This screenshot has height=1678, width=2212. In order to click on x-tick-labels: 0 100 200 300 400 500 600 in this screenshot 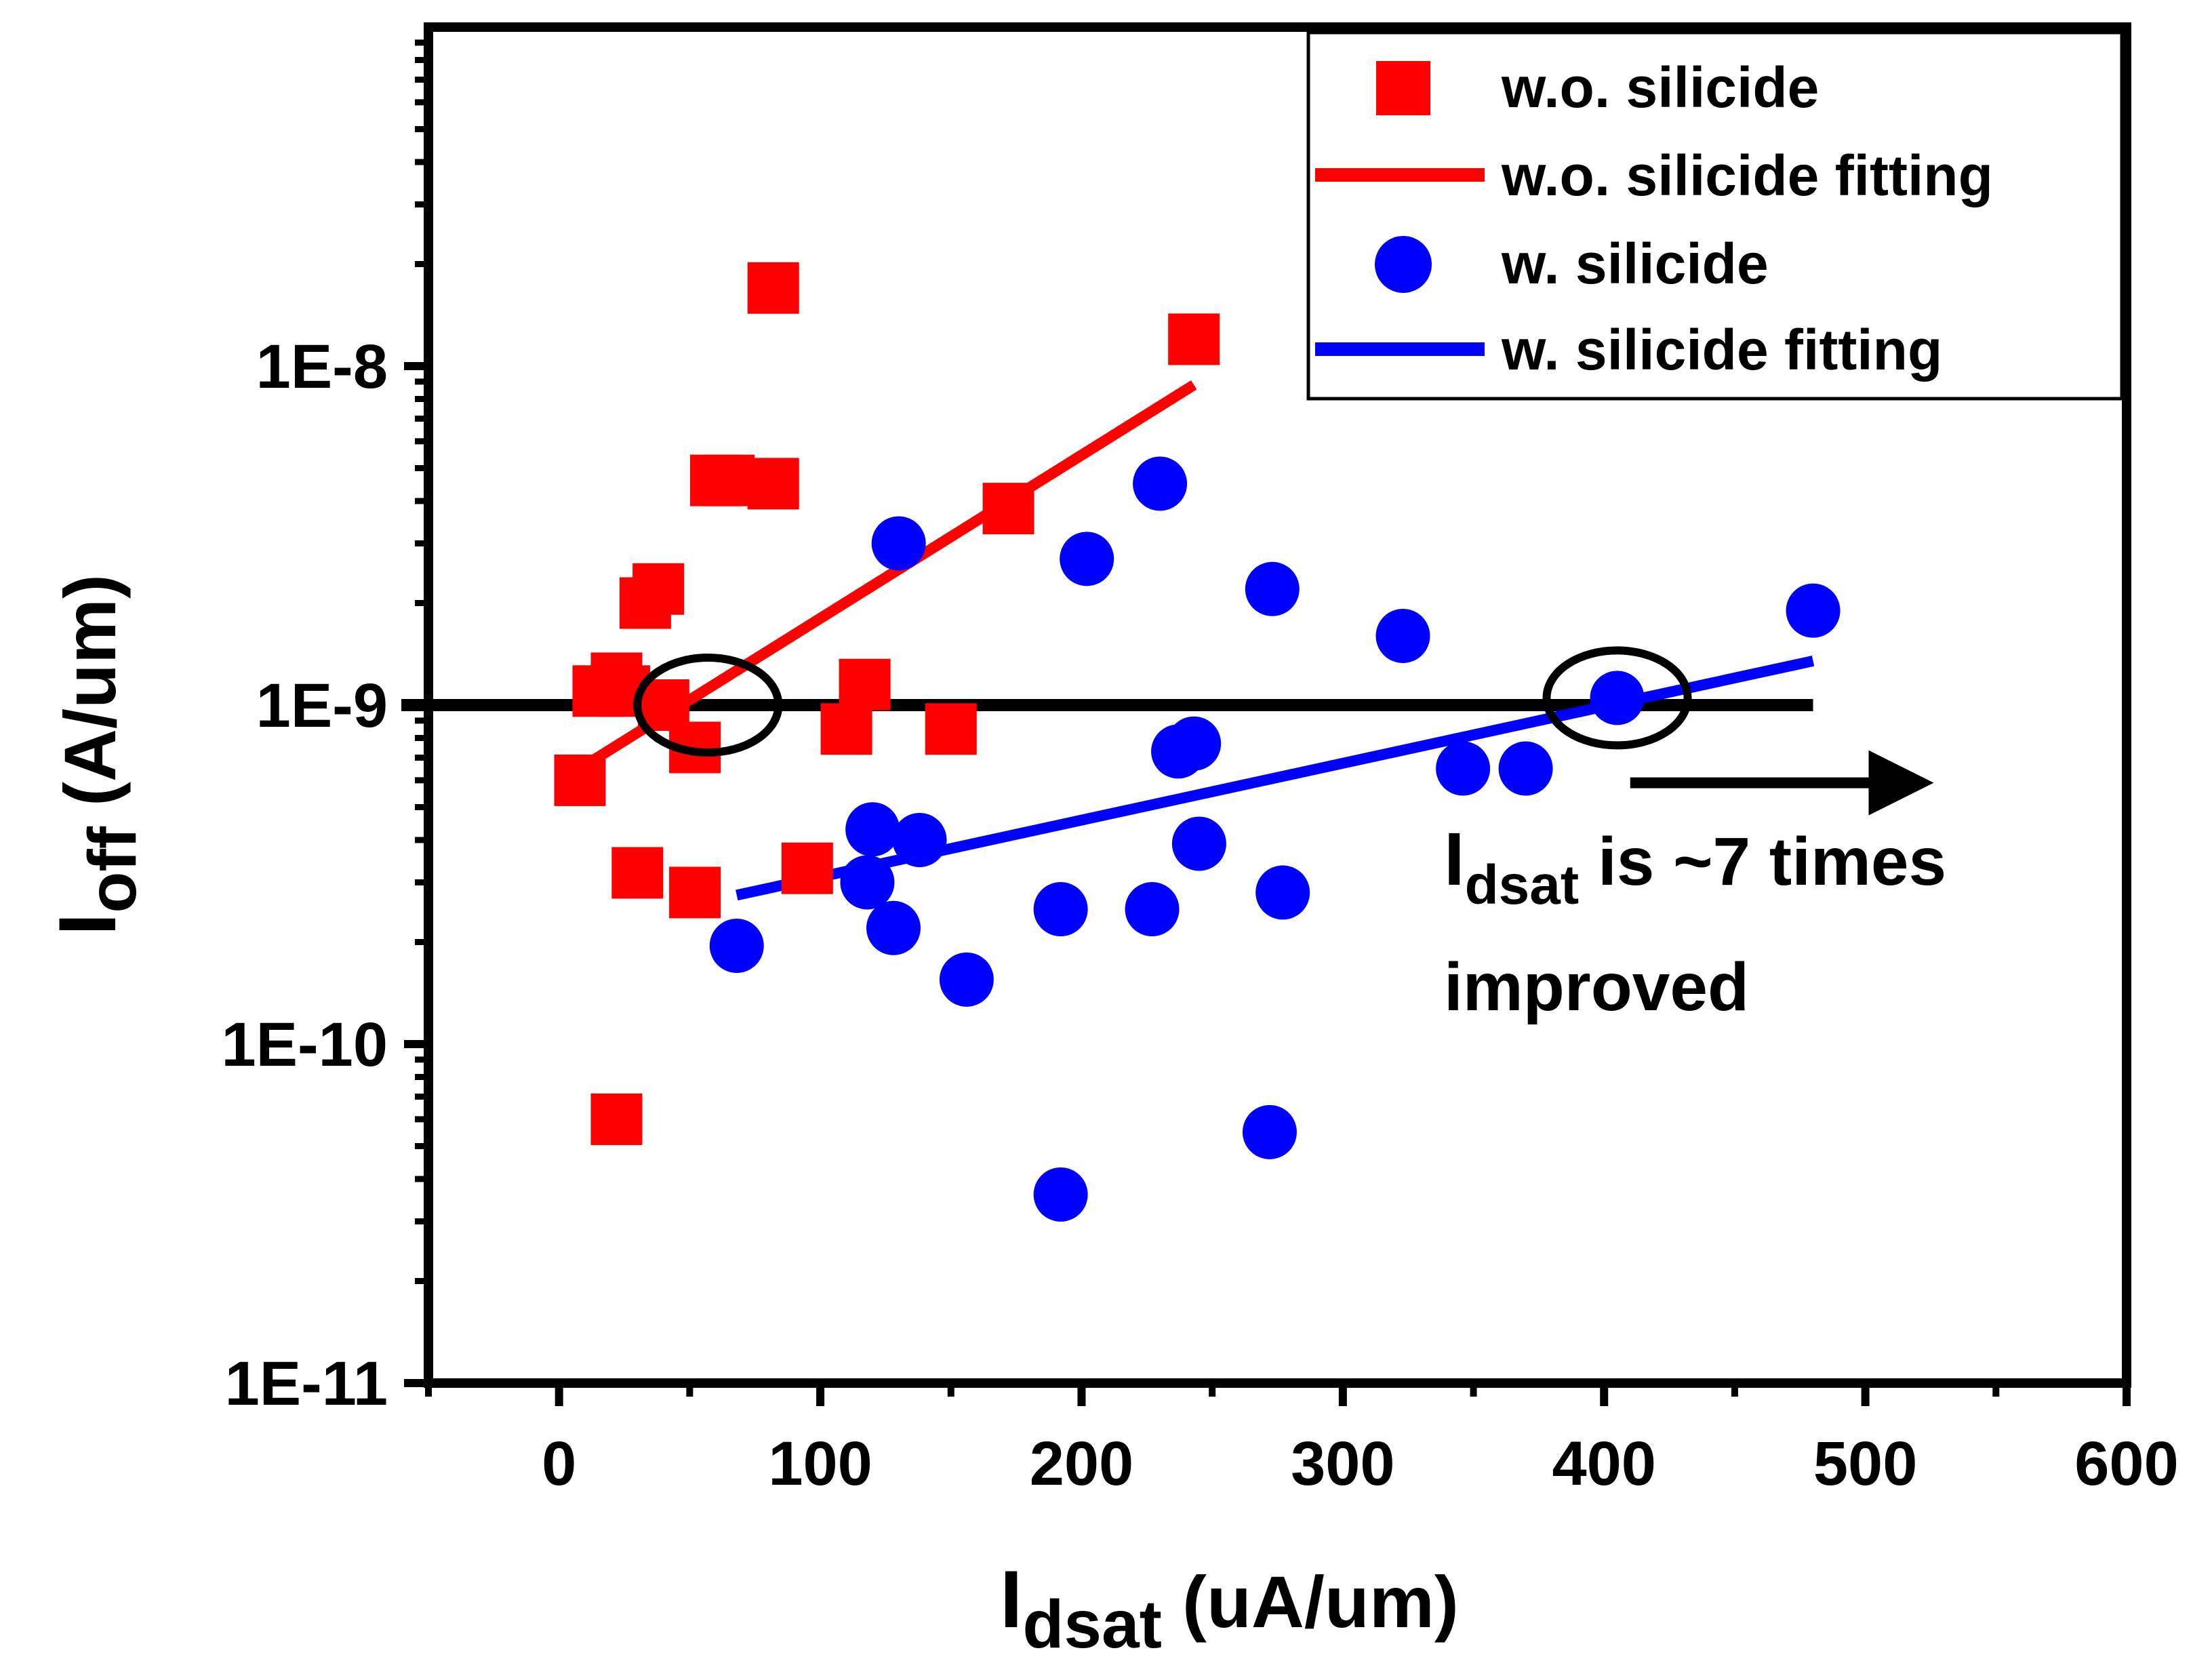, I will do `click(1360, 1463)`.